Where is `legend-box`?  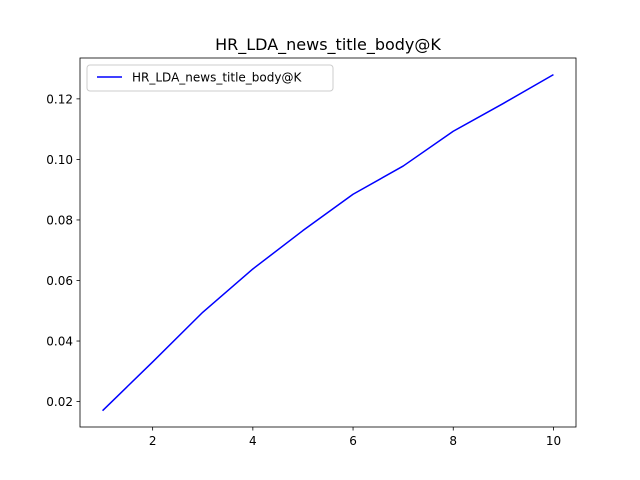
legend-box is located at coordinates (210, 78).